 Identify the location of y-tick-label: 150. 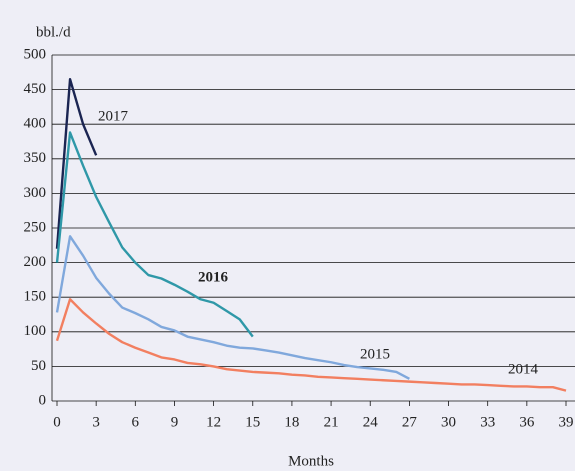
(35, 297).